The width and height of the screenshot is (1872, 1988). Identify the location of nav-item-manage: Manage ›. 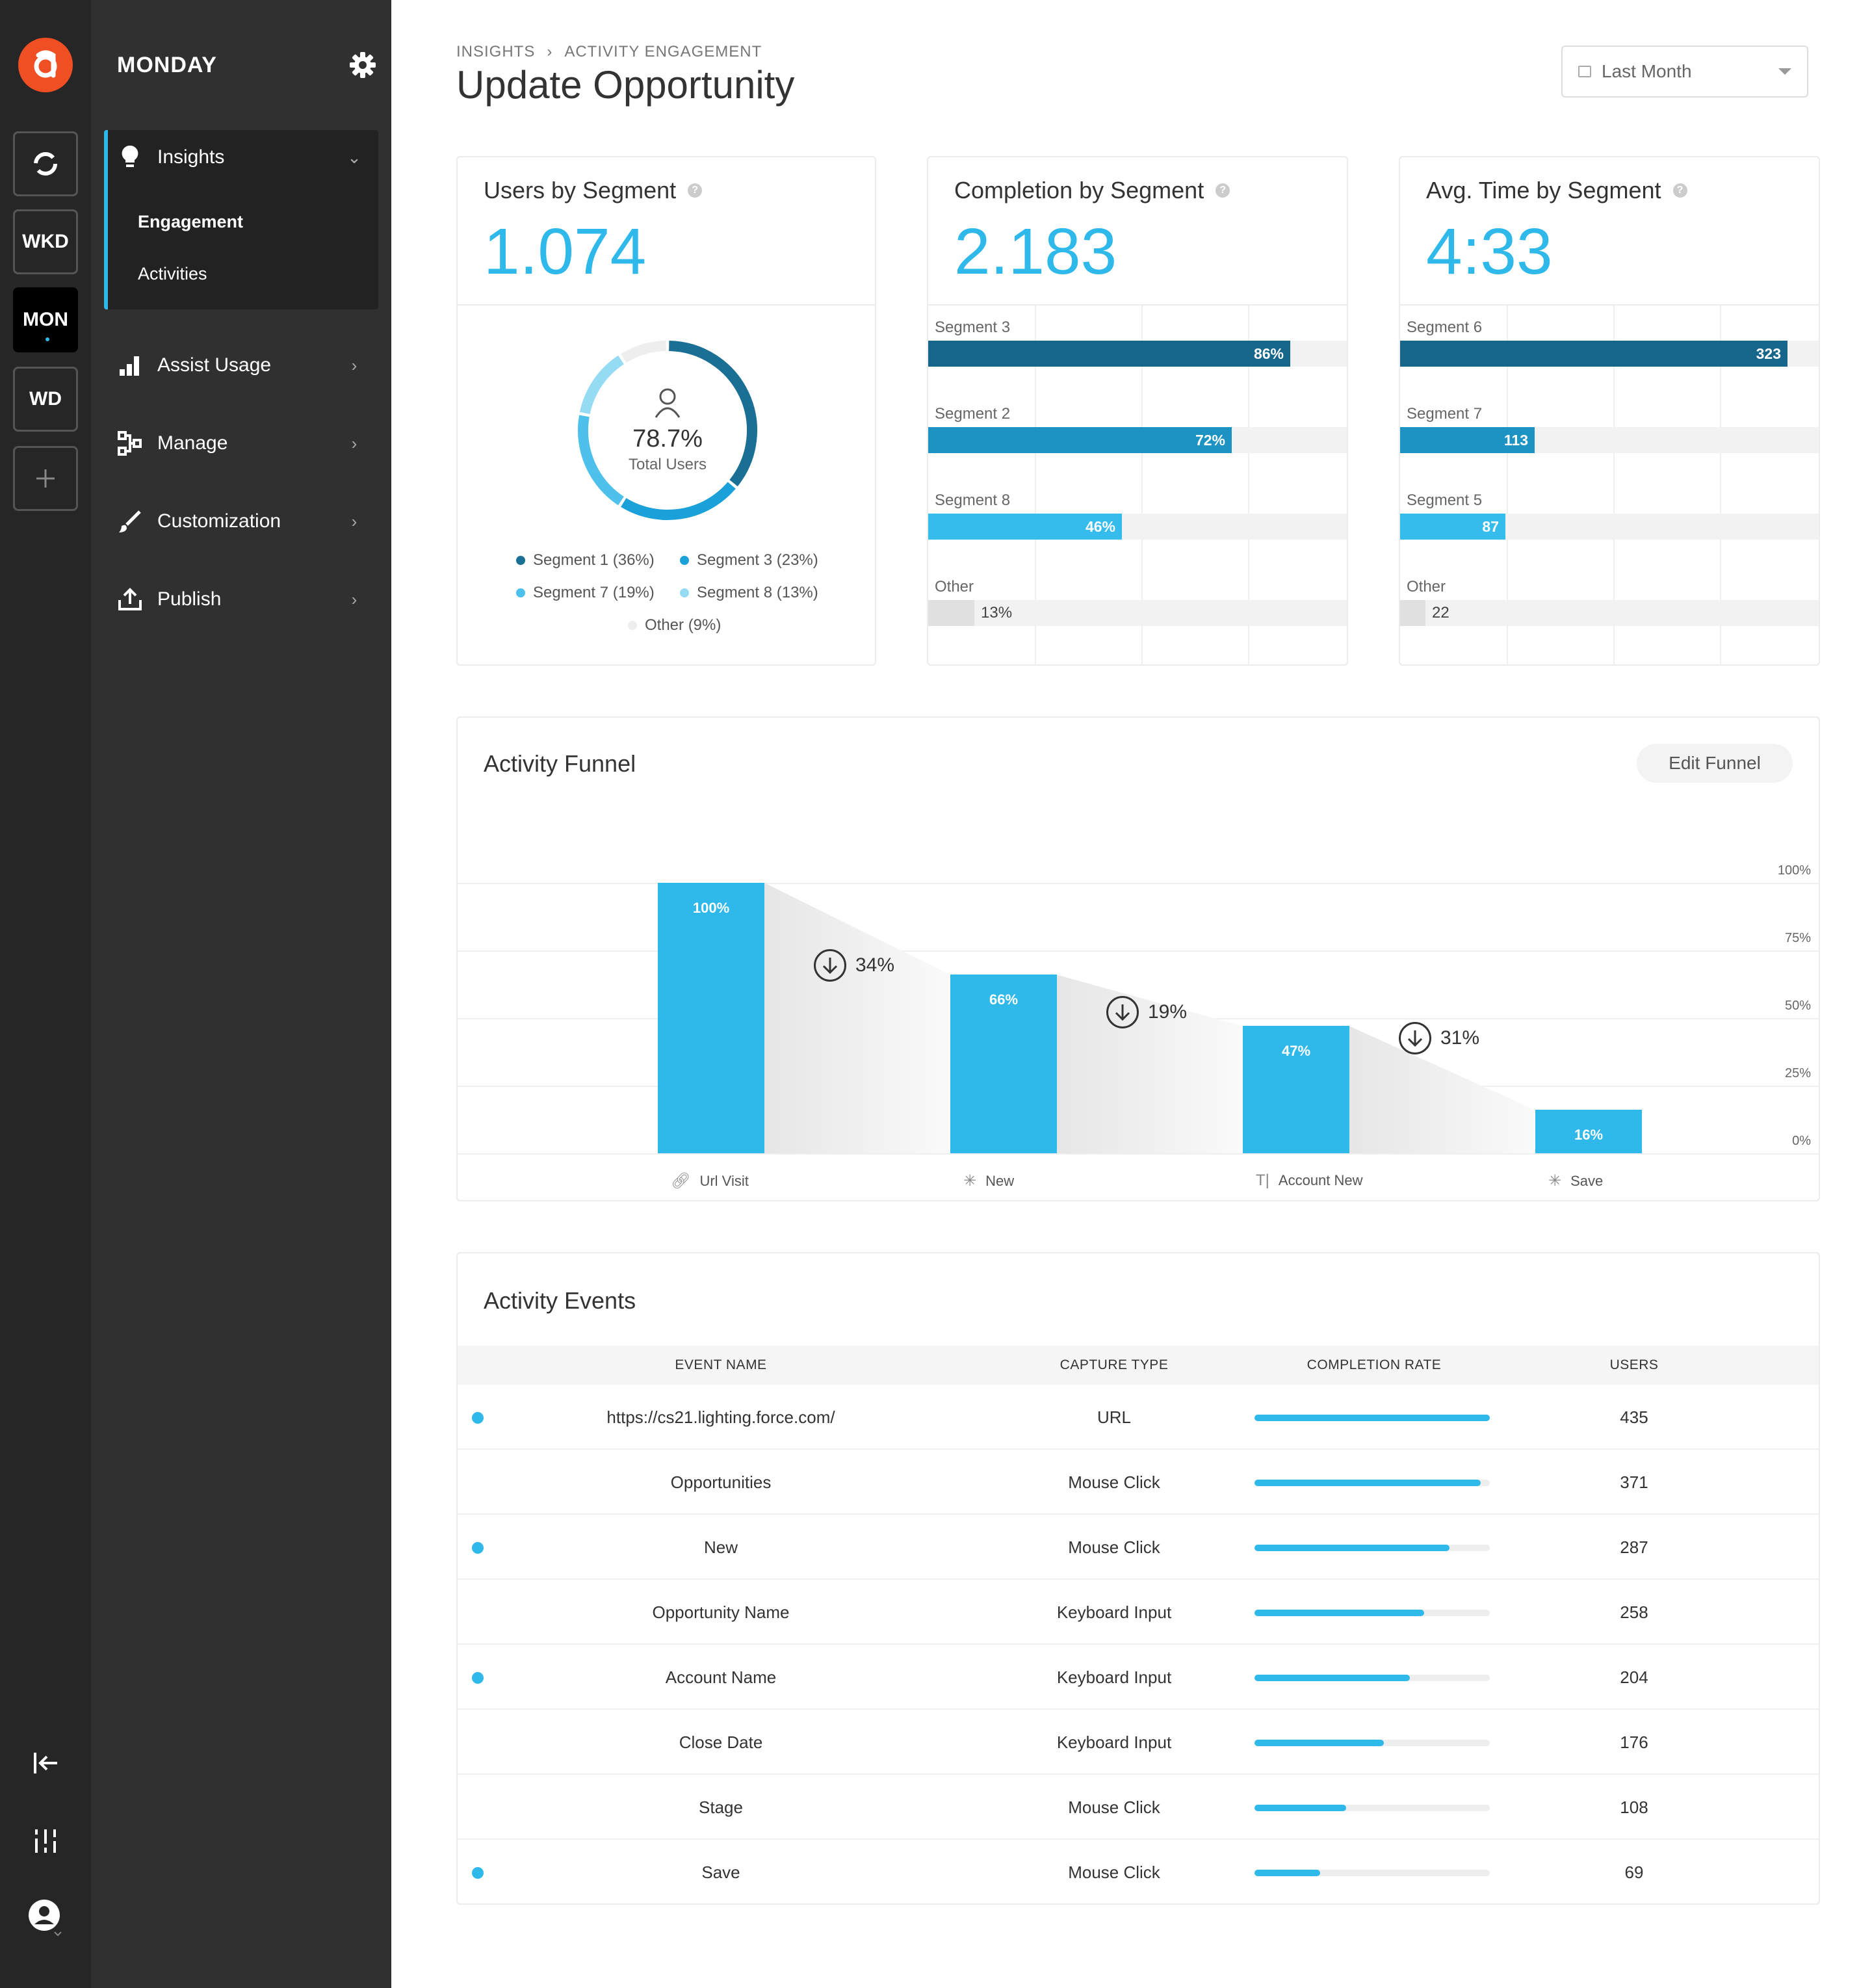
(240, 444).